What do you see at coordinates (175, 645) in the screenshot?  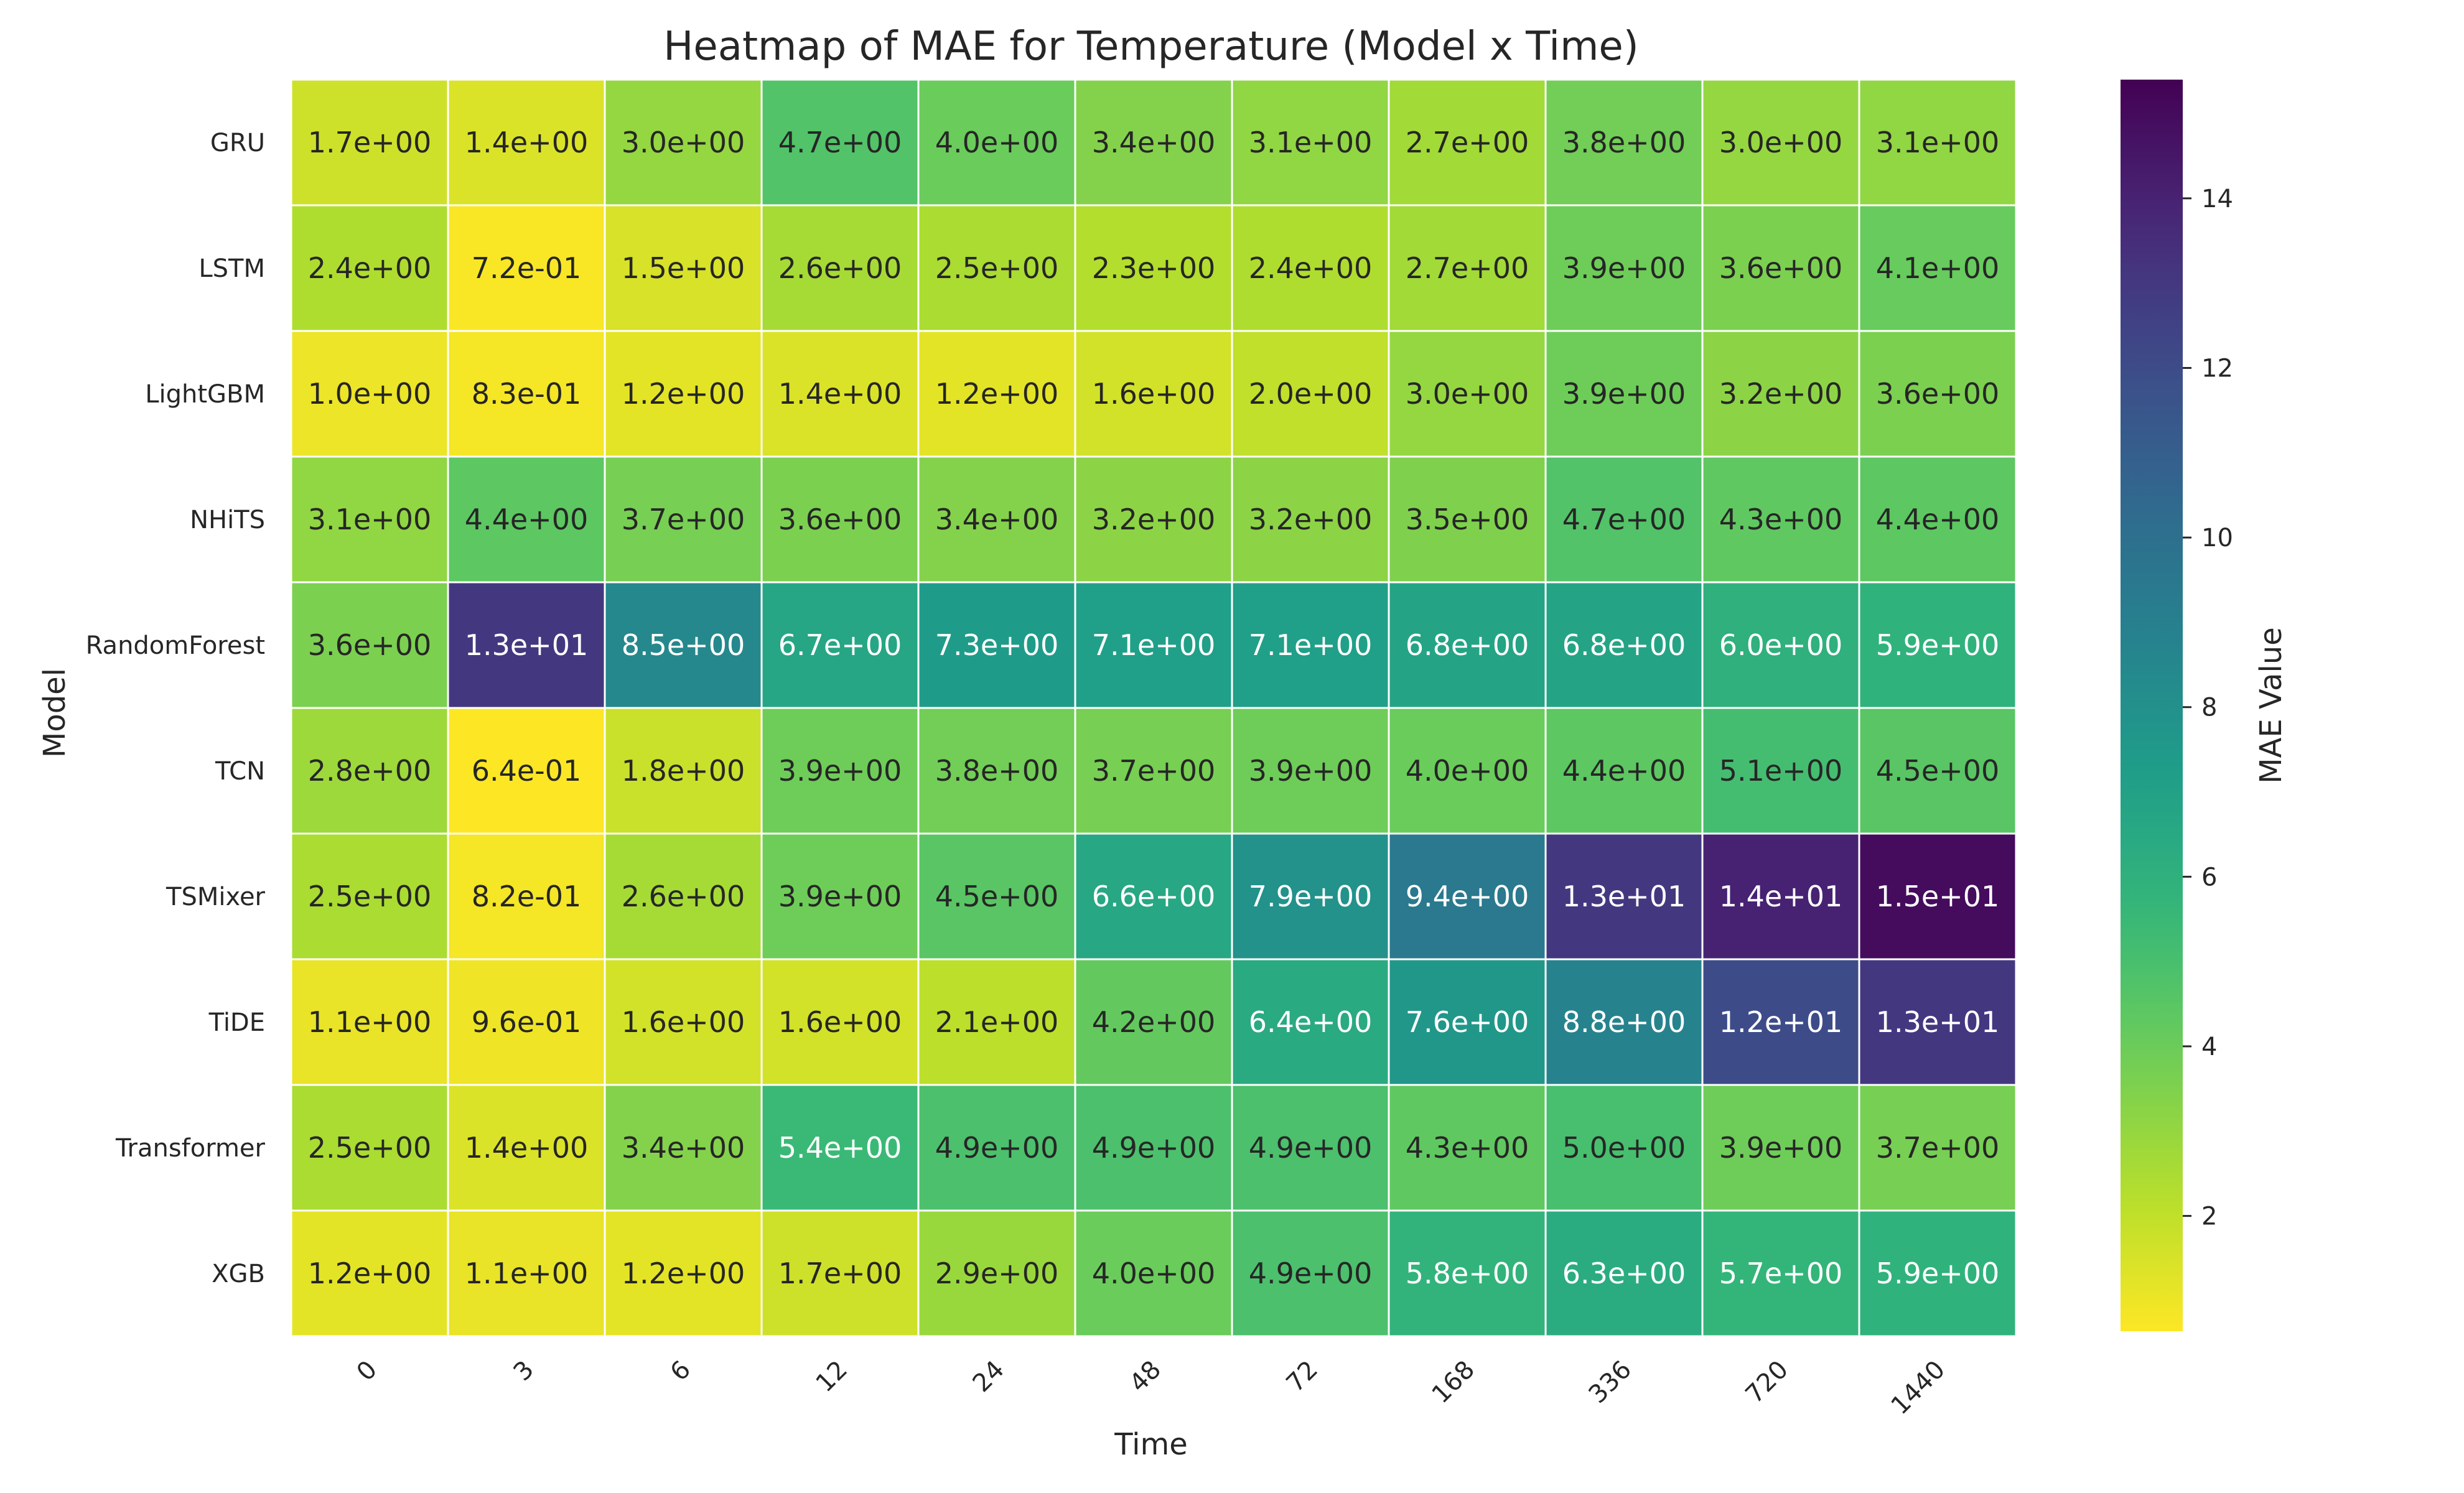 I see `y-tick-label: RandomForest` at bounding box center [175, 645].